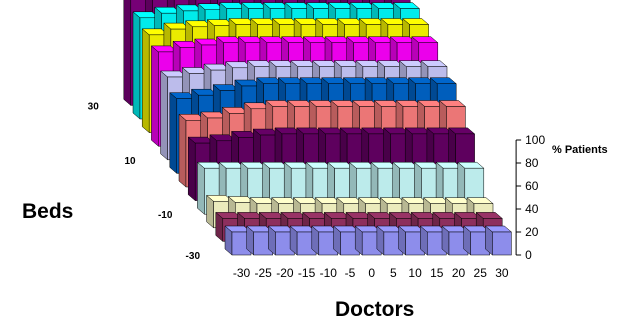  Describe the element at coordinates (94, 106) in the screenshot. I see `y-tick-label: 30` at that location.